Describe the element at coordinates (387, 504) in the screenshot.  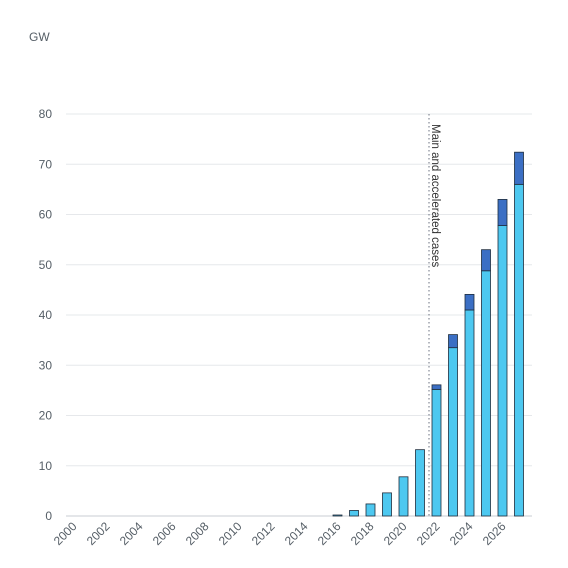
I see `bar-main-2019` at that location.